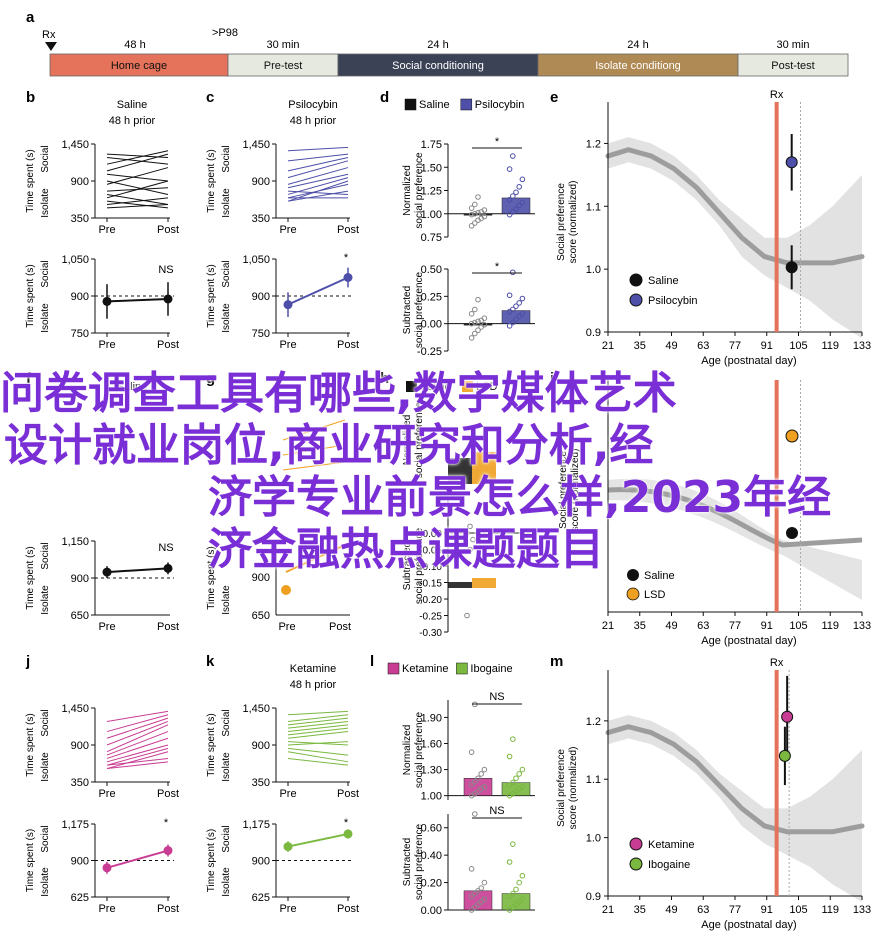 The width and height of the screenshot is (890, 952). I want to click on panel-letter-c: c, so click(210, 97).